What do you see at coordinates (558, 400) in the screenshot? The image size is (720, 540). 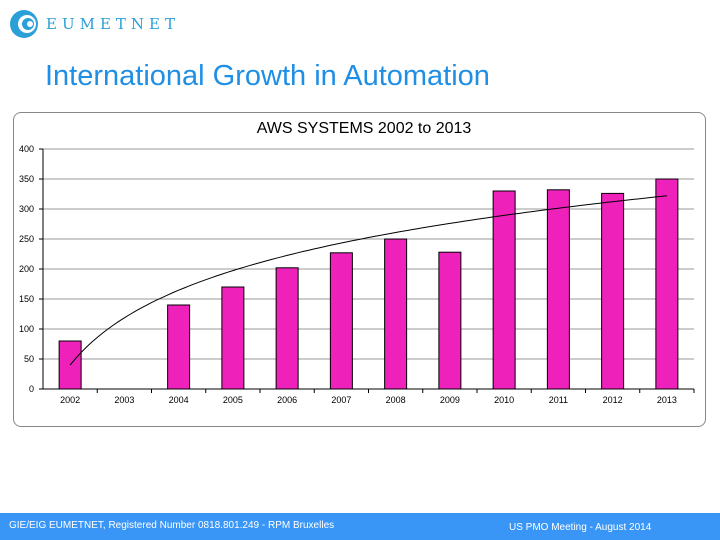 I see `x-tick-label-2011: 2011` at bounding box center [558, 400].